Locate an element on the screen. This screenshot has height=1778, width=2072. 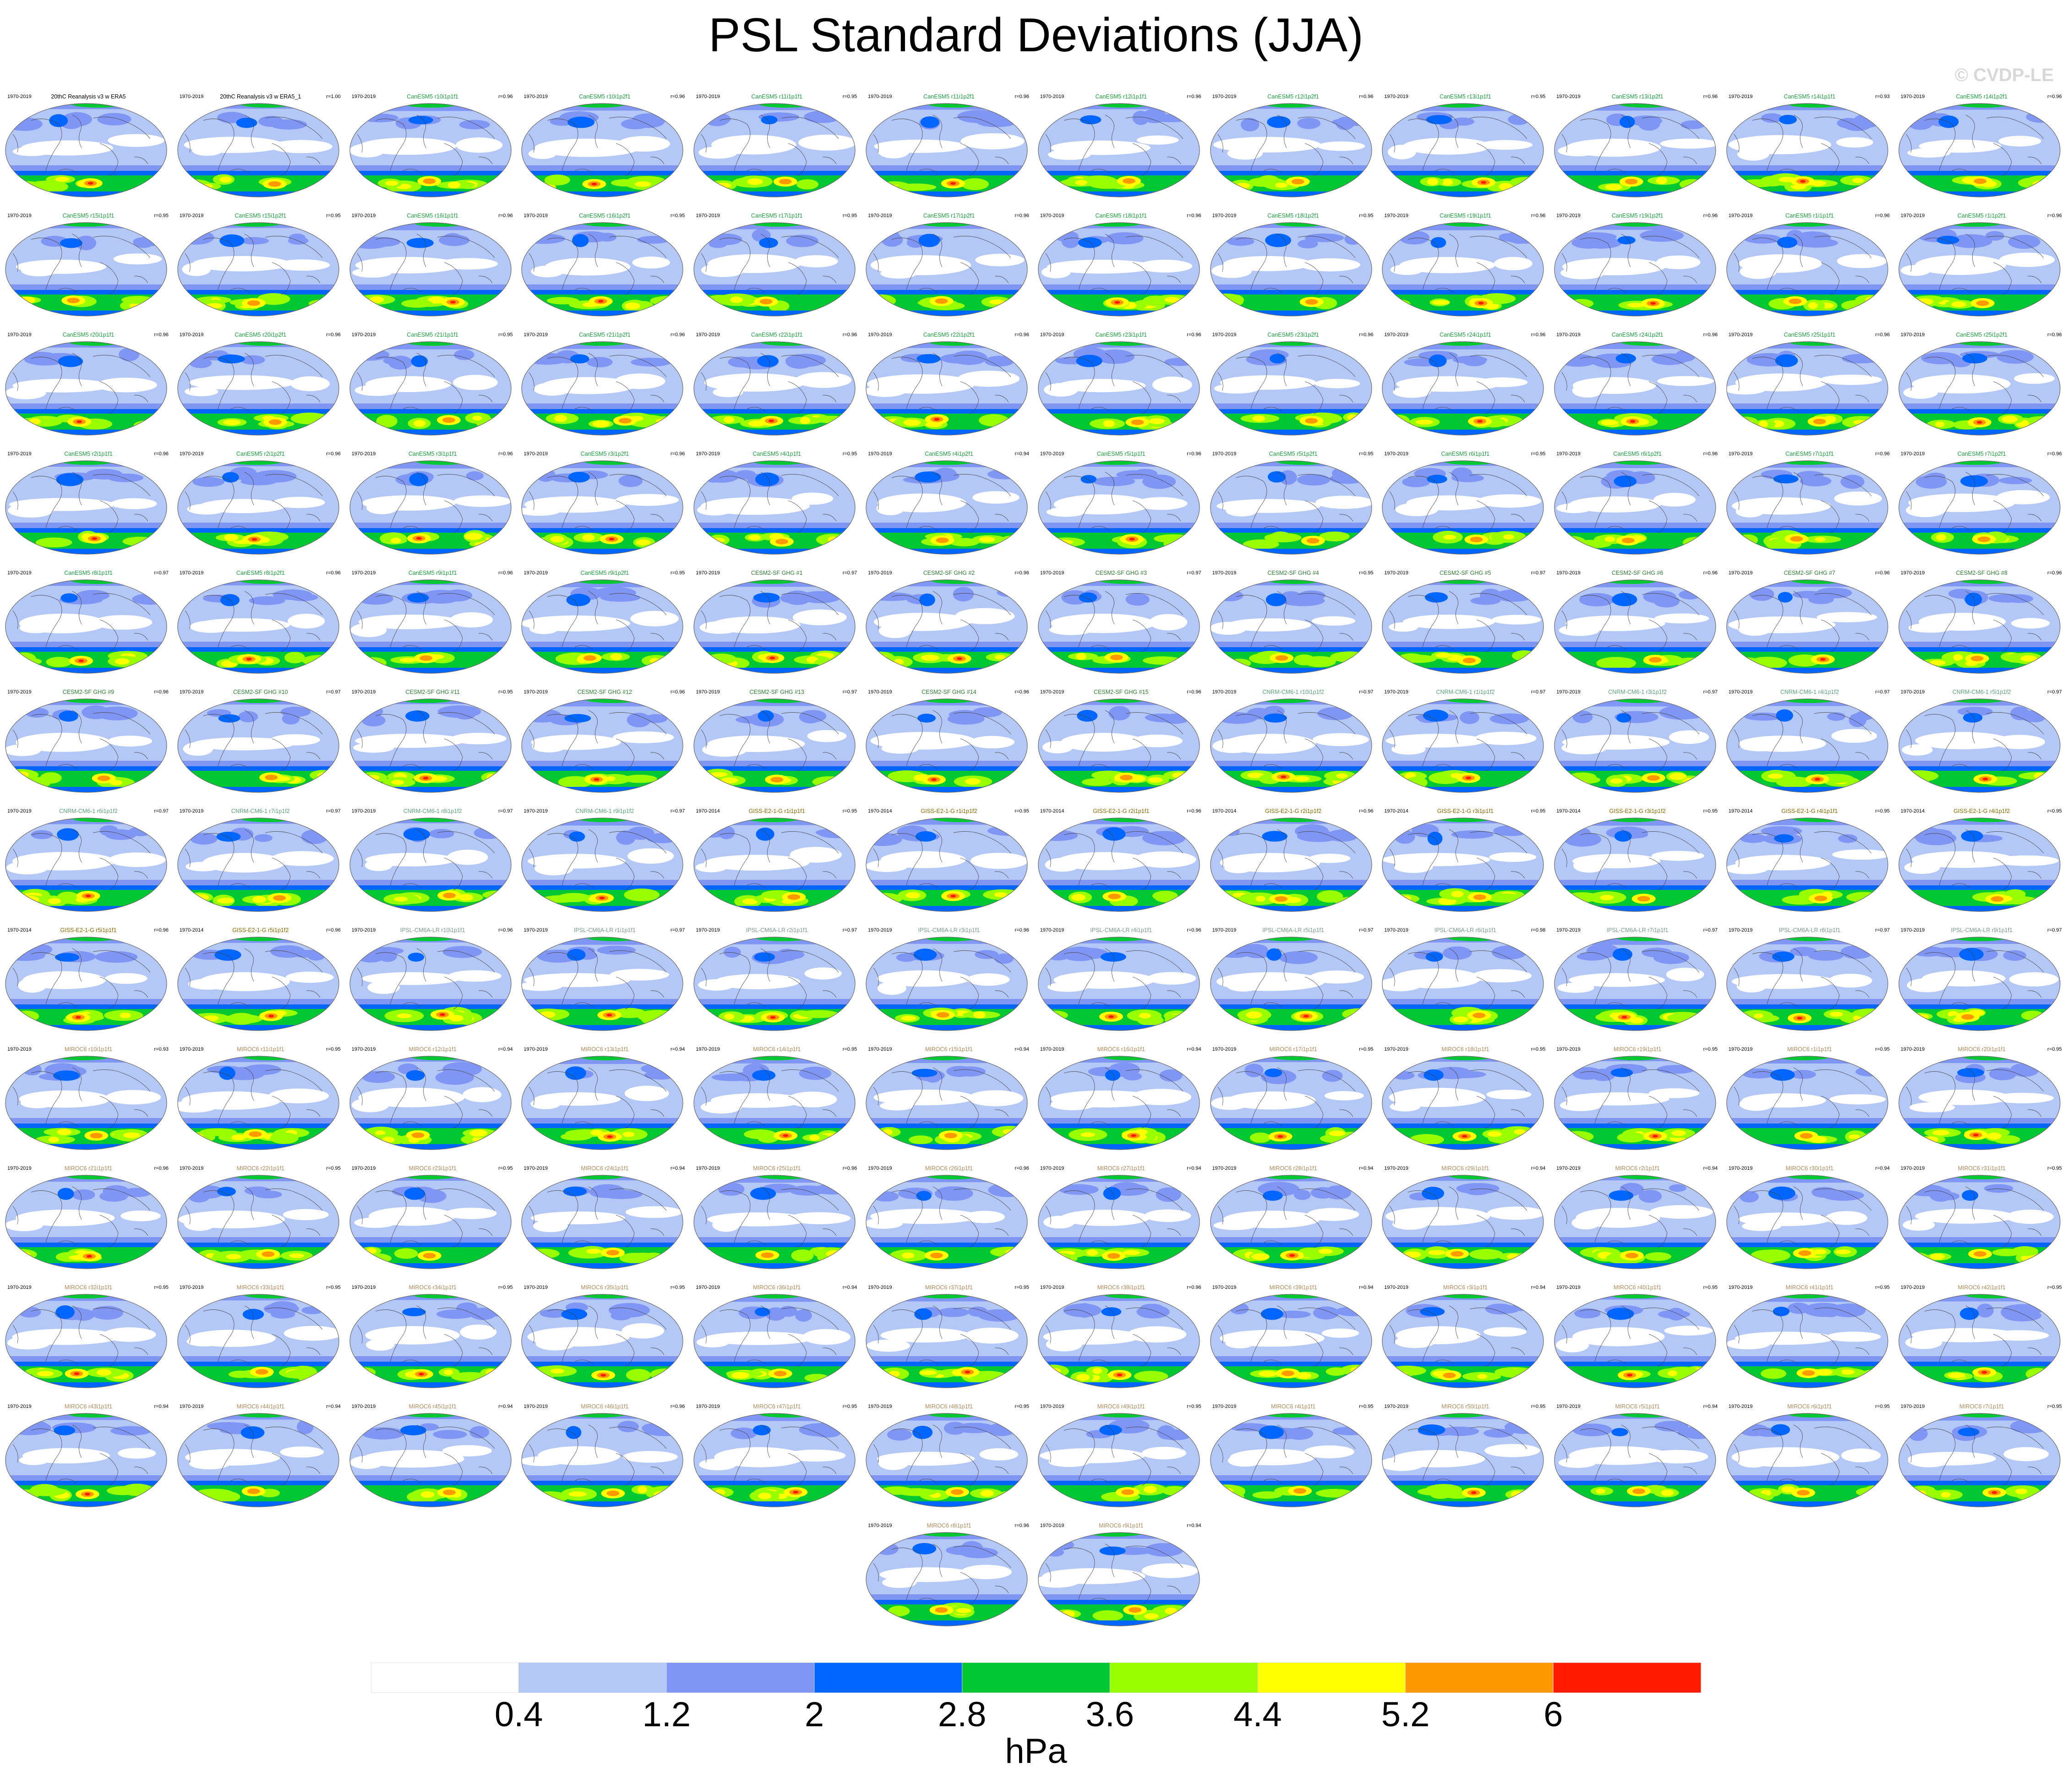
panel-title: CanESM5 r19i1p2f1 is located at coordinates (1637, 216).